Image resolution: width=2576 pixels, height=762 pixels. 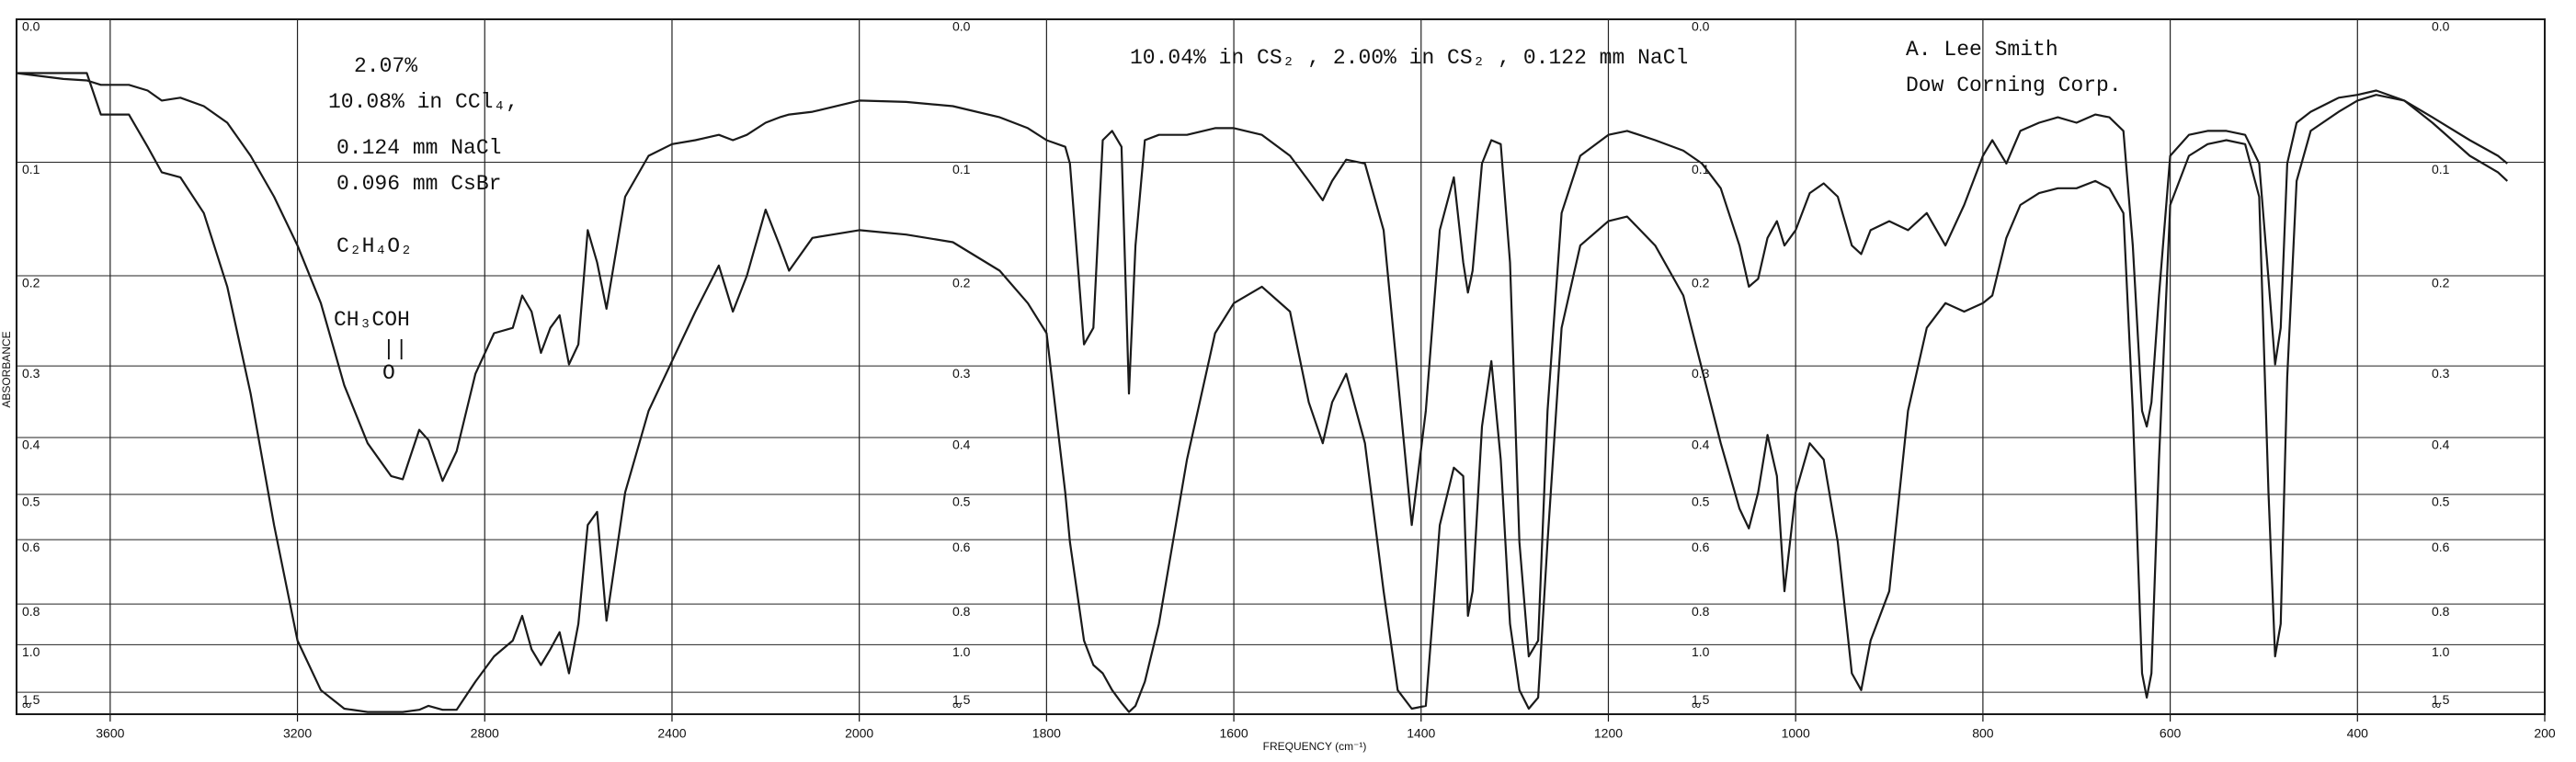 I want to click on x-tick-label: 2000, so click(x=859, y=733).